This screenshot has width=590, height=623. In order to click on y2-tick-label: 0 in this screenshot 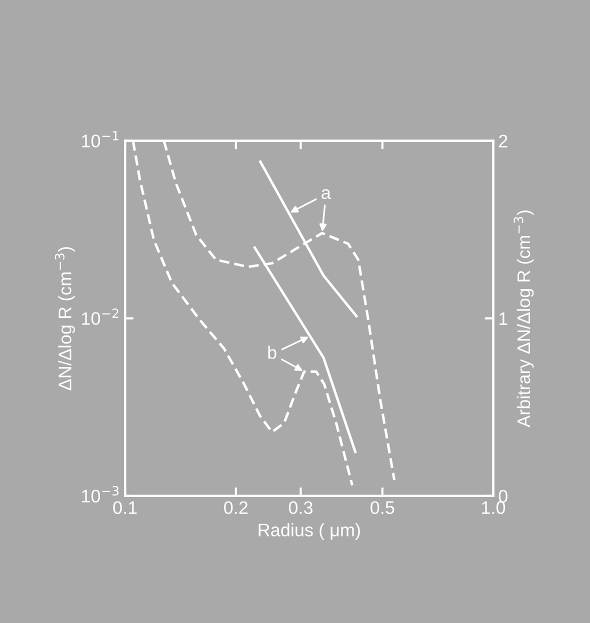, I will do `click(503, 496)`.